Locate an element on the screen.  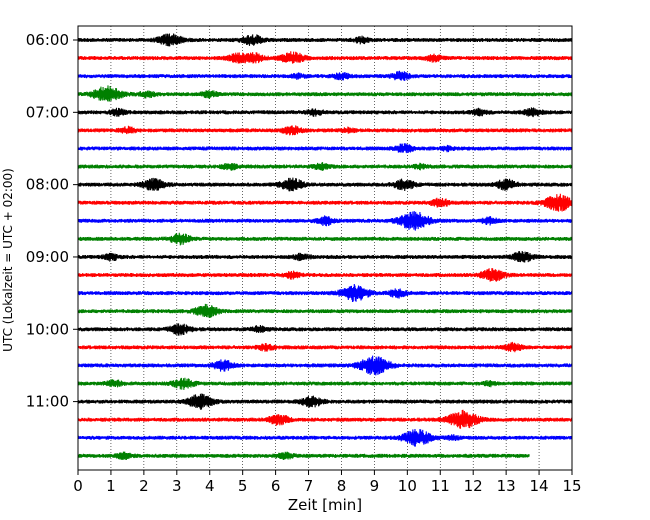
x-tick-label: 14 is located at coordinates (539, 486).